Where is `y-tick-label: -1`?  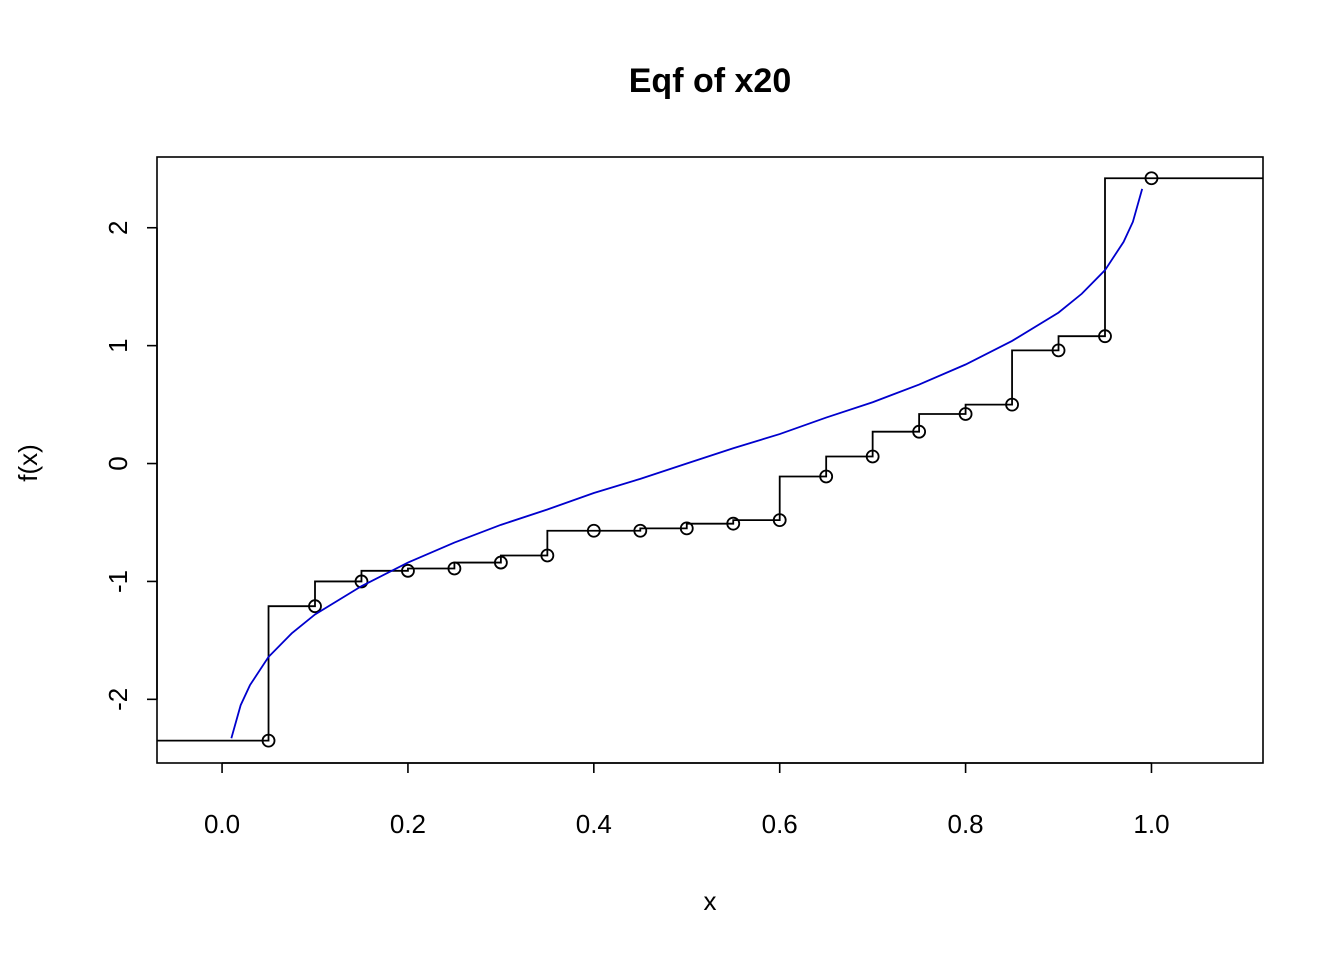
y-tick-label: -1 is located at coordinates (118, 581).